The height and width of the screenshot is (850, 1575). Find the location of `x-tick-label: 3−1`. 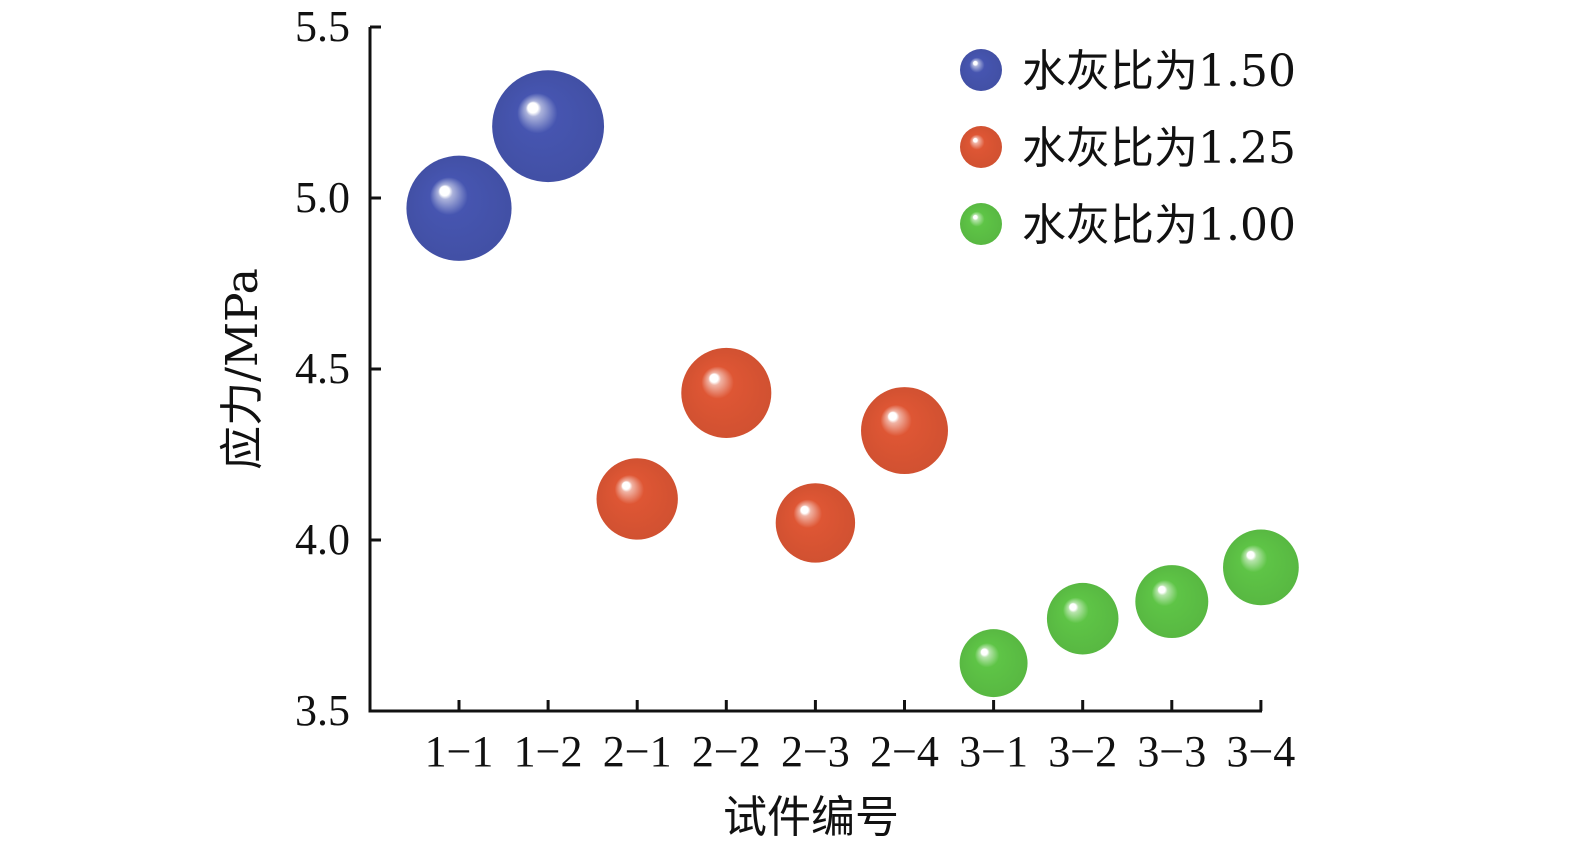

x-tick-label: 3−1 is located at coordinates (993, 751).